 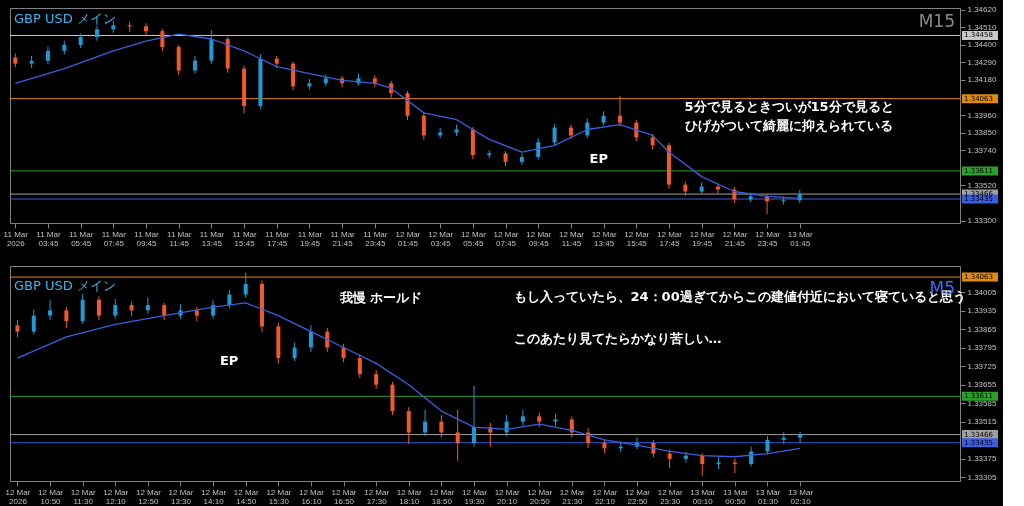 I want to click on x-tick-label: 12 Mar 23:45, so click(x=768, y=238).